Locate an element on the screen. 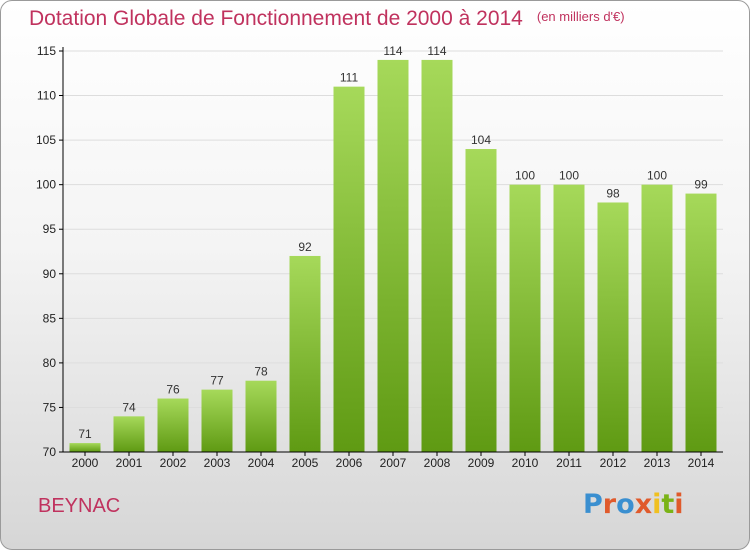  x-tick-label: 2013 is located at coordinates (657, 463).